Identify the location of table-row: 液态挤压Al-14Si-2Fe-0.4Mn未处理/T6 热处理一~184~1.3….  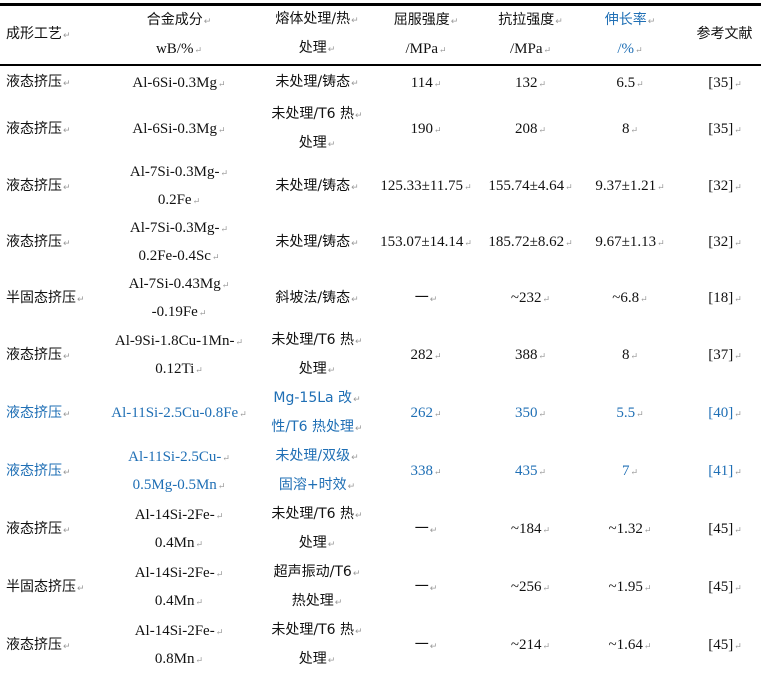
(380, 530).